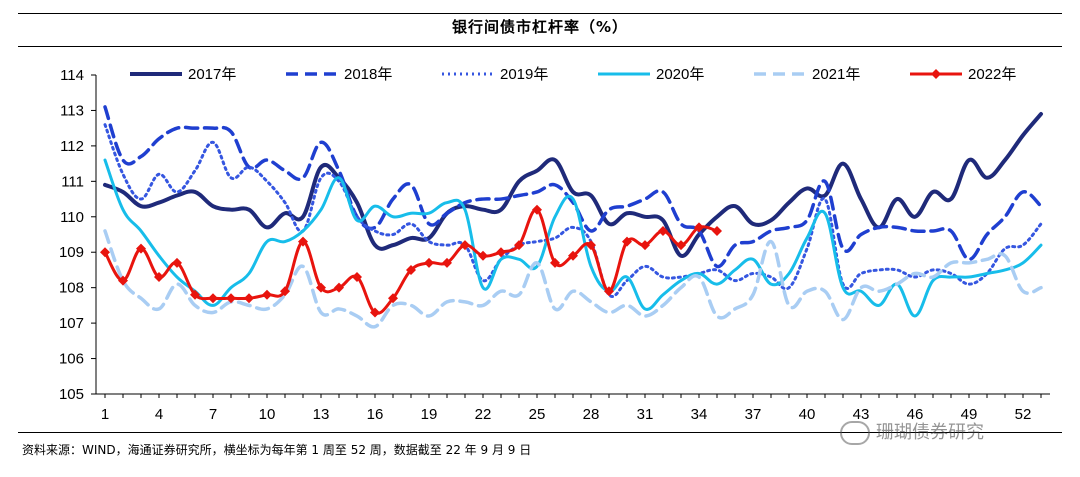 This screenshot has width=1080, height=477. I want to click on y-tick-label: 109, so click(71, 252).